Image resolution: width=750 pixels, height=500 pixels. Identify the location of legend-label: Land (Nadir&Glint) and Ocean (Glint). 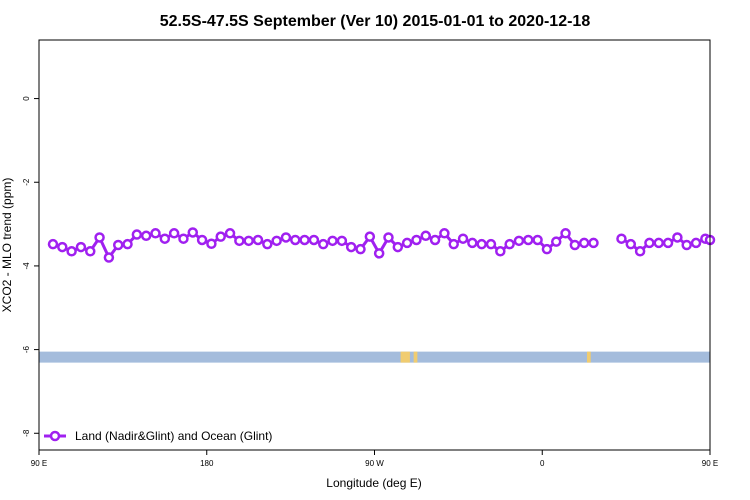
(173, 436).